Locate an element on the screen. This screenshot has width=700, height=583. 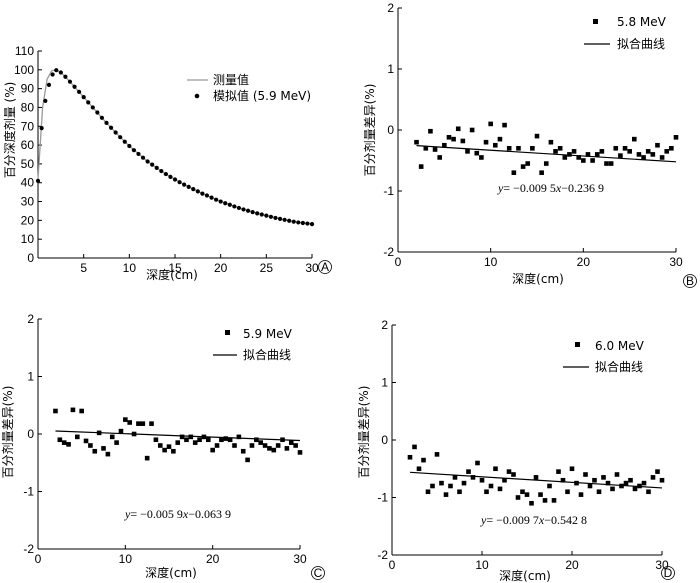
panel-b-xlabel: 深度(cm) is located at coordinates (538, 278).